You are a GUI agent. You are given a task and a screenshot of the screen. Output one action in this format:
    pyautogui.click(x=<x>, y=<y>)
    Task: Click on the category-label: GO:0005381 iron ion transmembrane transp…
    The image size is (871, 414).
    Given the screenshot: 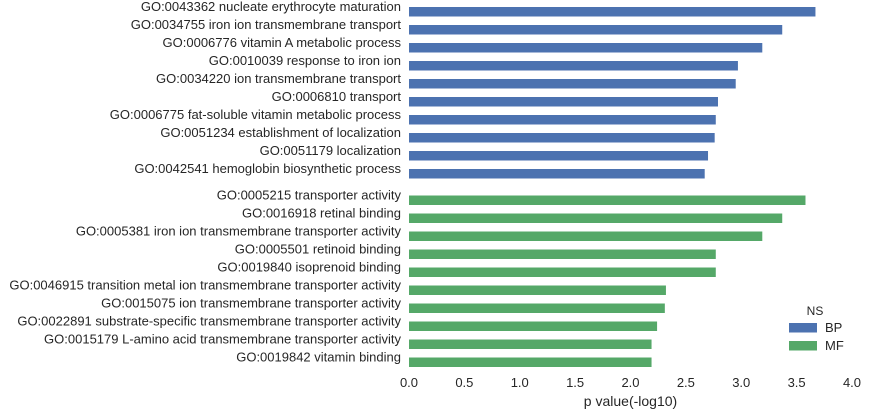 What is the action you would take?
    pyautogui.click(x=239, y=231)
    